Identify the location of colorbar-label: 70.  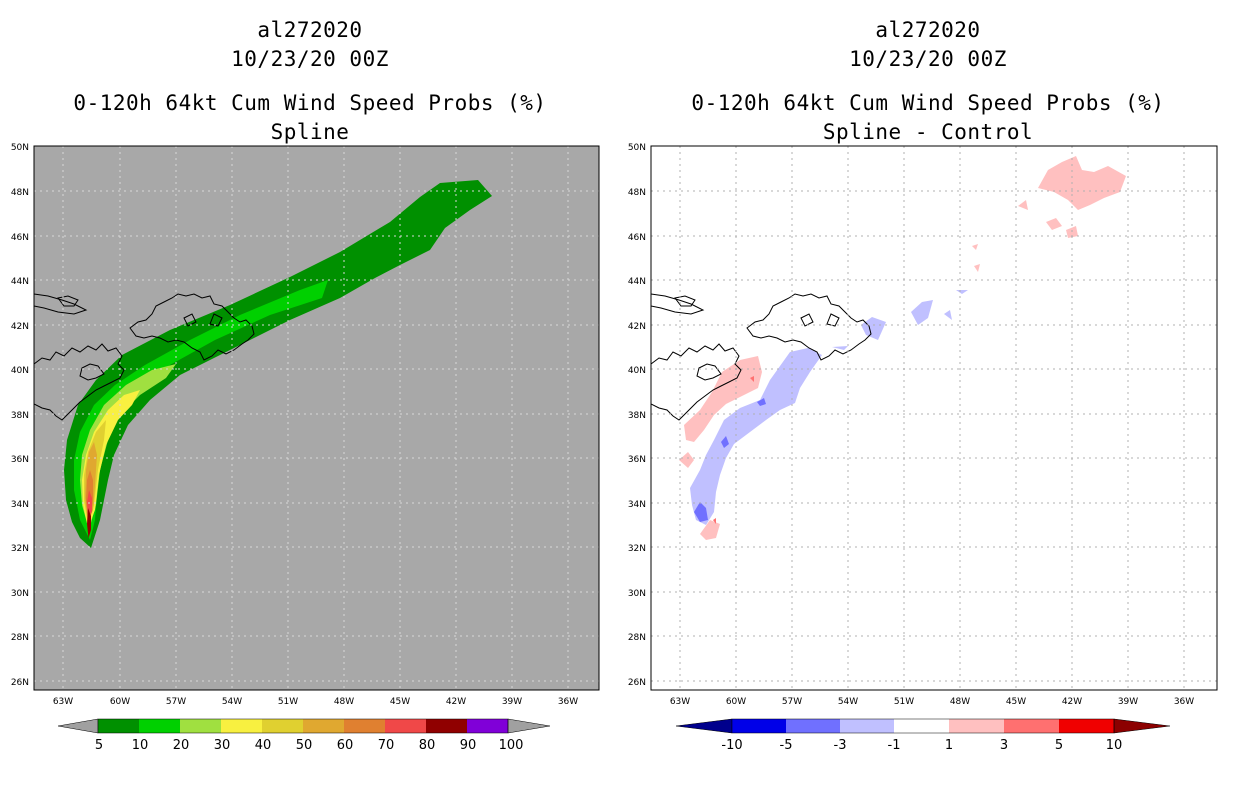
(386, 745).